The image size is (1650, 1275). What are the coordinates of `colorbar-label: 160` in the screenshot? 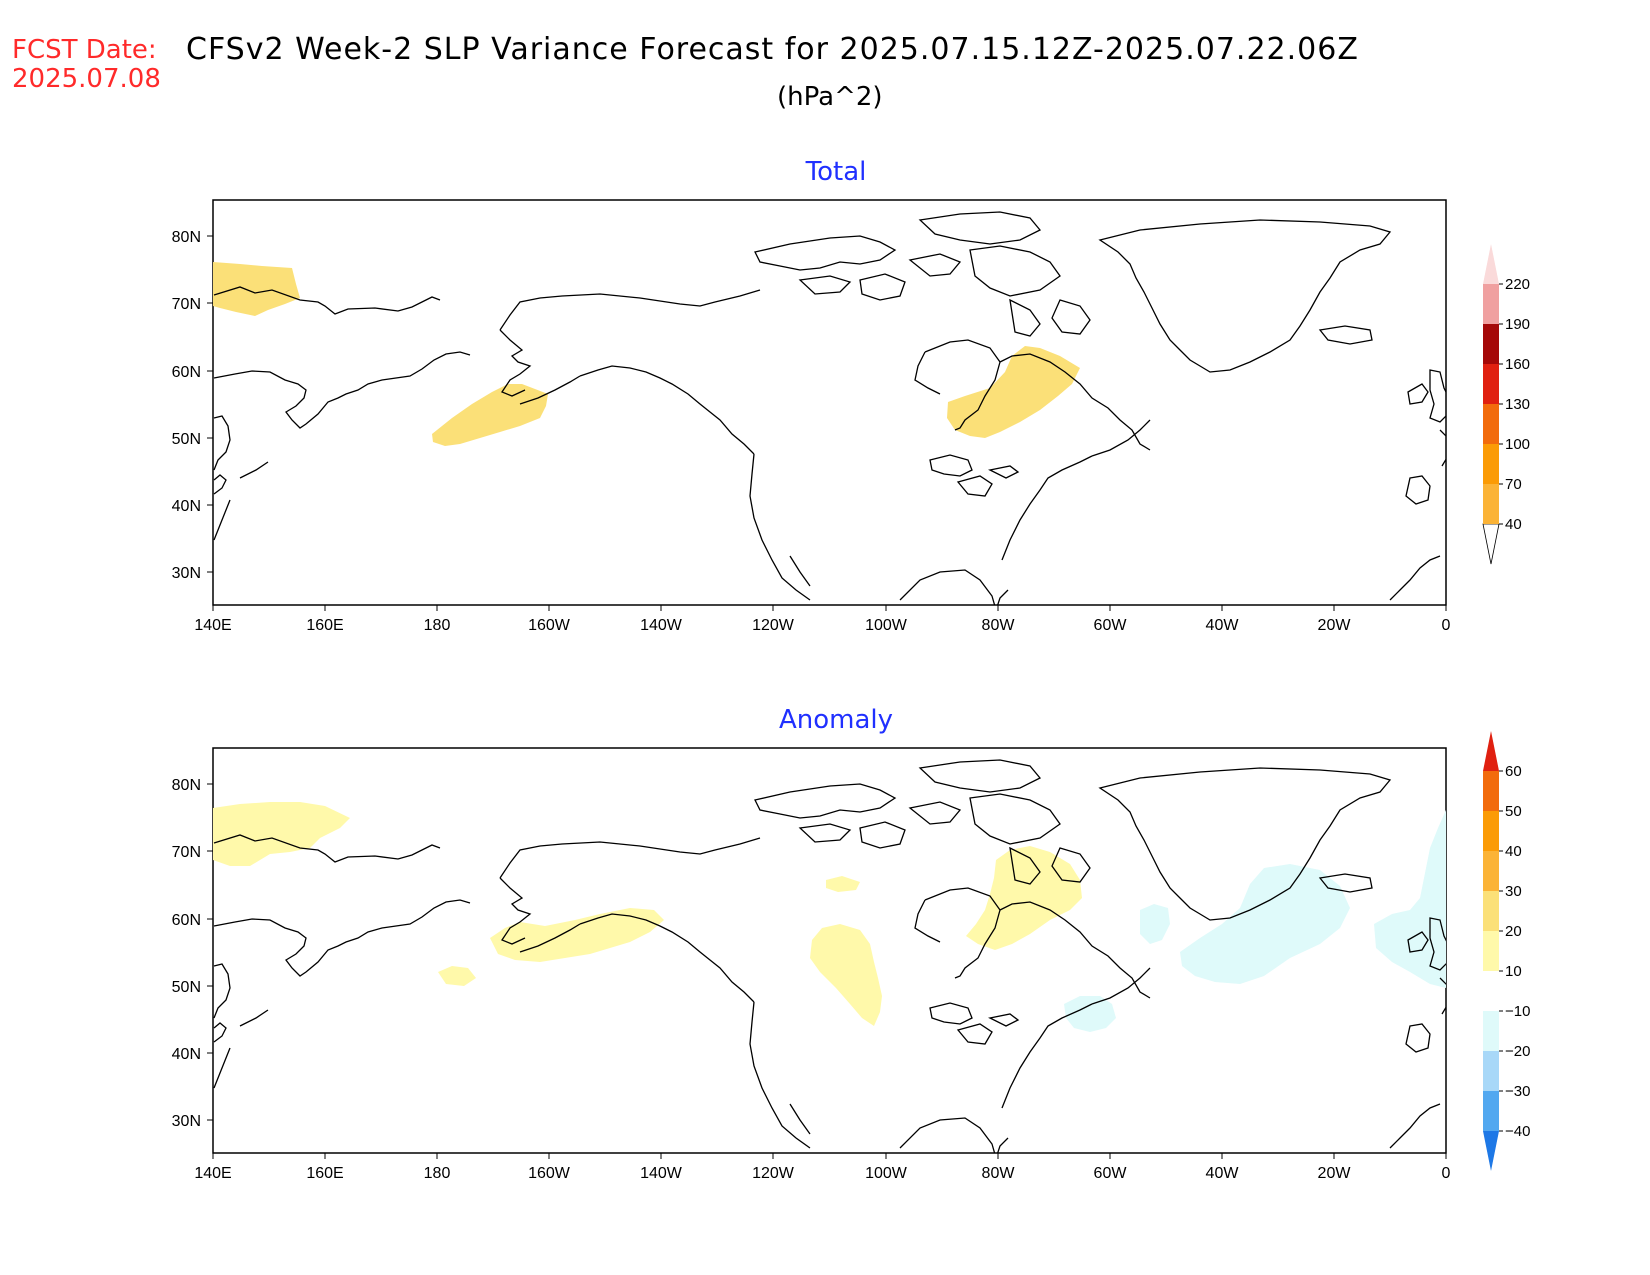 It's located at (1517, 364).